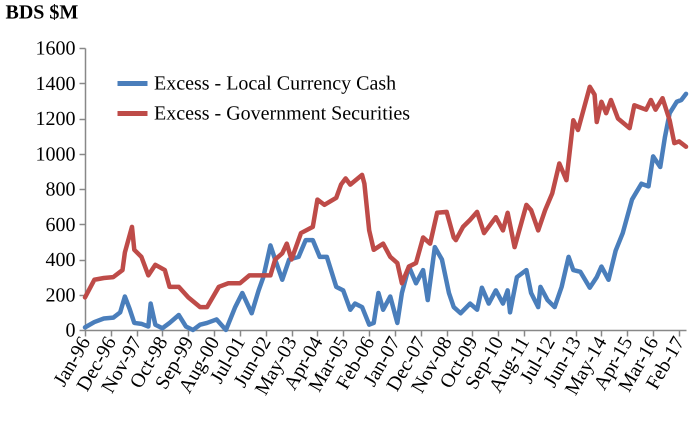 This screenshot has width=691, height=427. What do you see at coordinates (56, 154) in the screenshot?
I see `y-tick-label: 1000` at bounding box center [56, 154].